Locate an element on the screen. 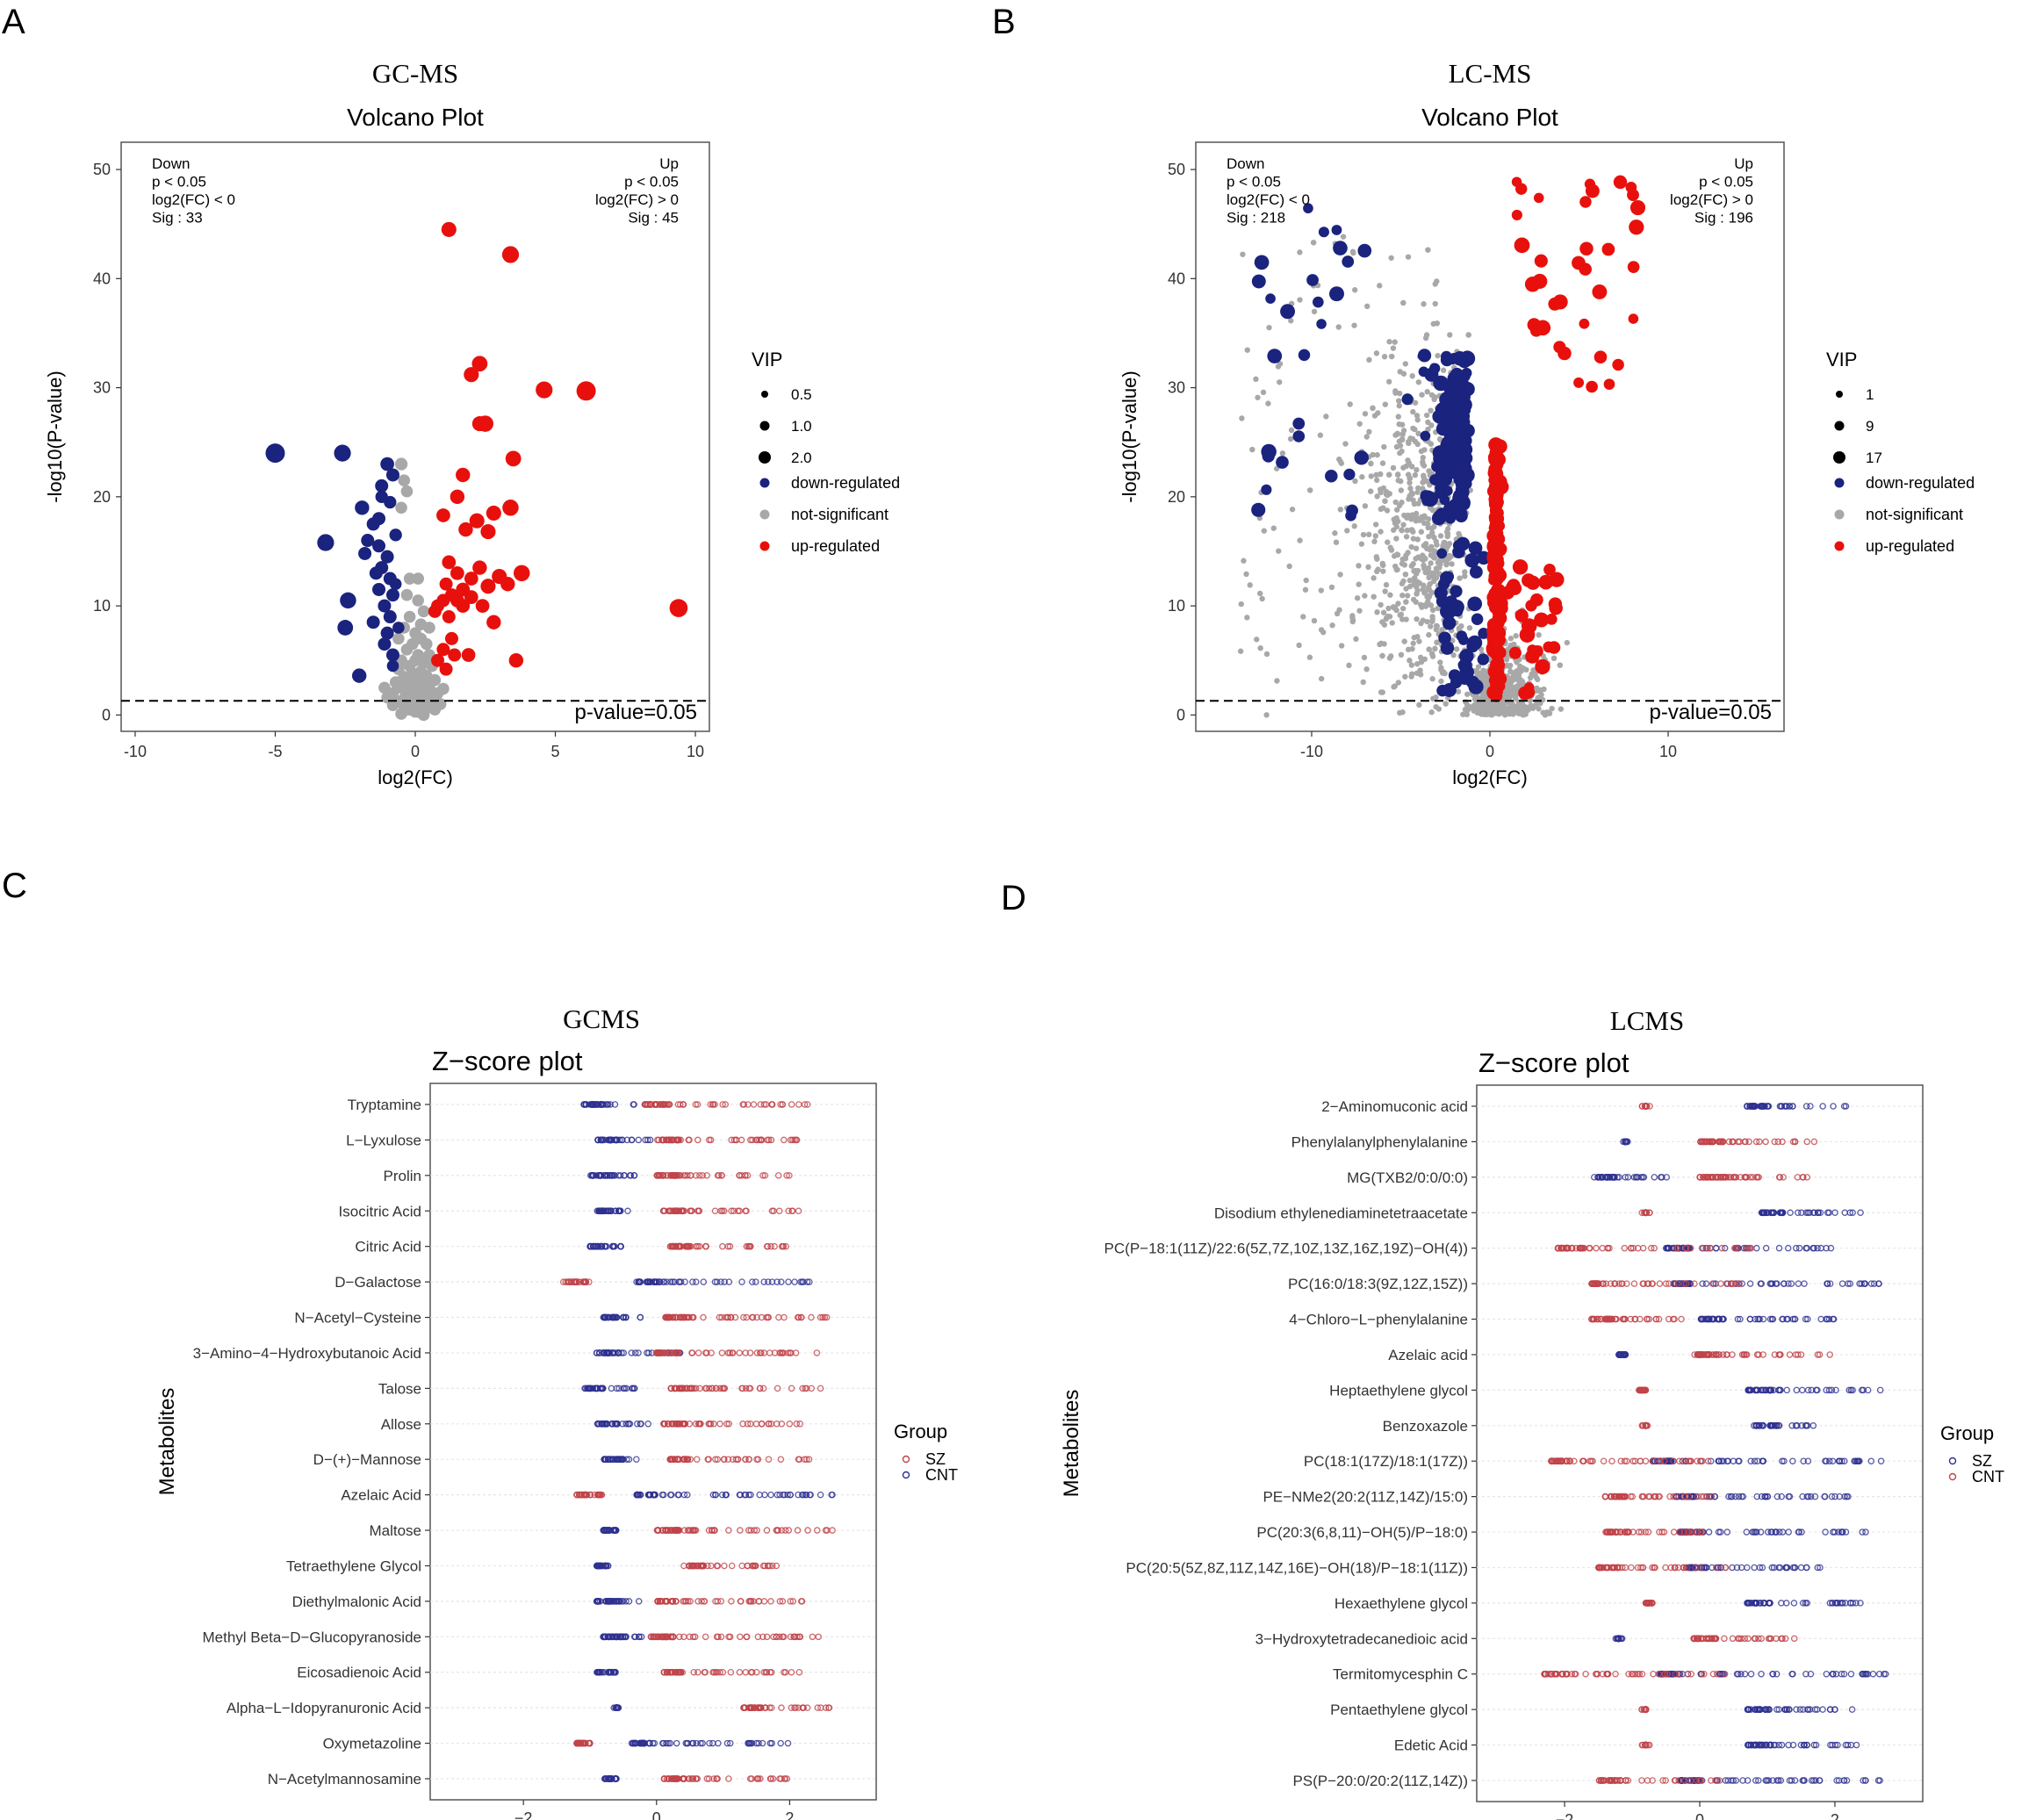 This screenshot has height=1820, width=2036. y-tick-label: 50 is located at coordinates (1176, 169).